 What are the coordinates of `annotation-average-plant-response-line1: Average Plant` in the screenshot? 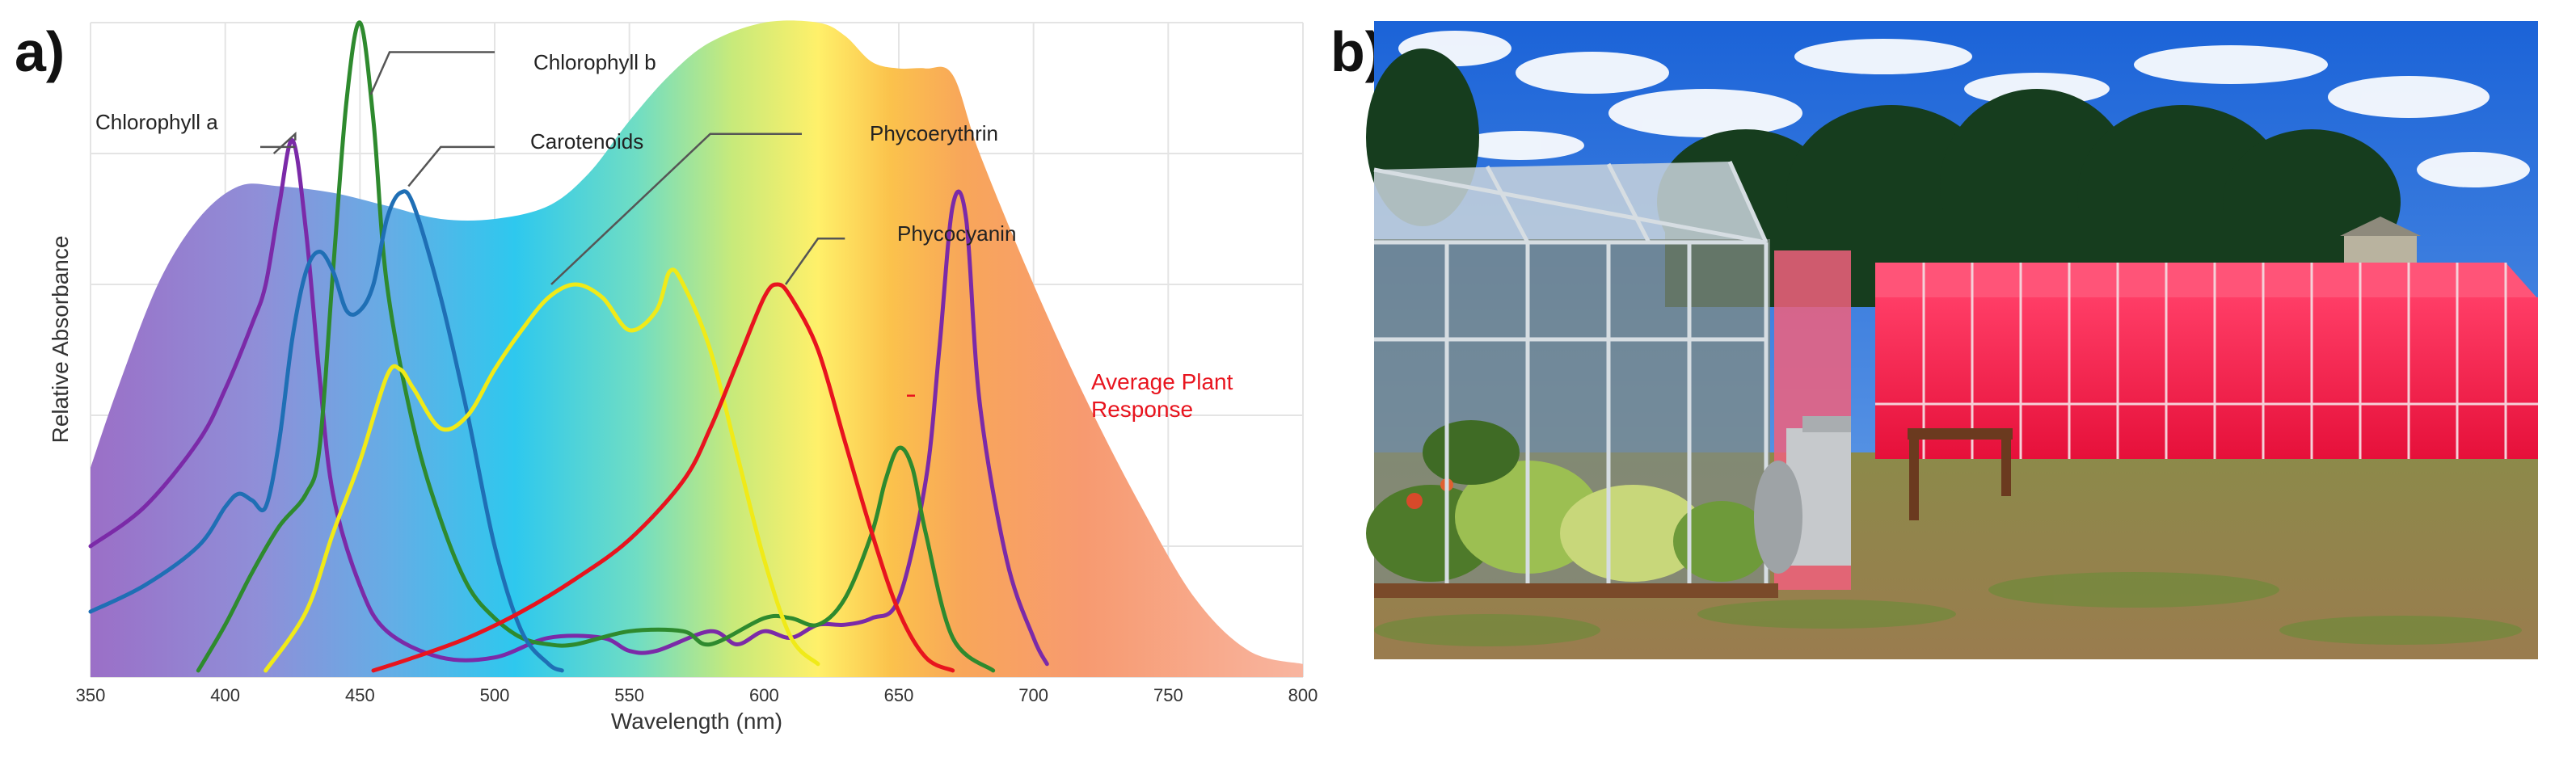 It's located at (1162, 381).